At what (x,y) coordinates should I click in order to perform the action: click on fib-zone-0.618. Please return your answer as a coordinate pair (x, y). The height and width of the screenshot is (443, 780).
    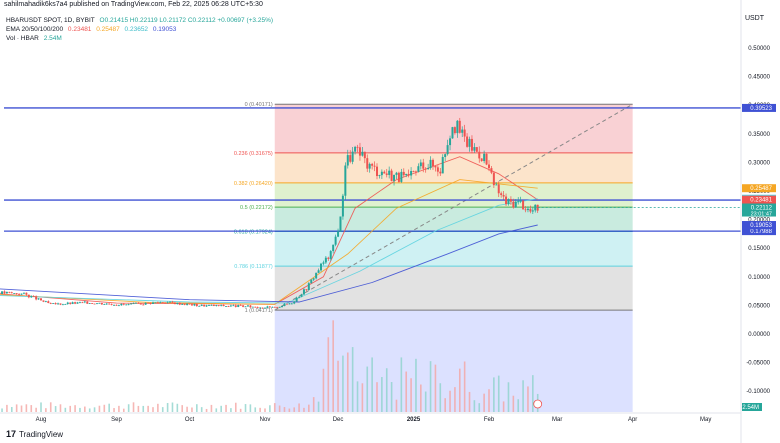
    Looking at the image, I should click on (453, 249).